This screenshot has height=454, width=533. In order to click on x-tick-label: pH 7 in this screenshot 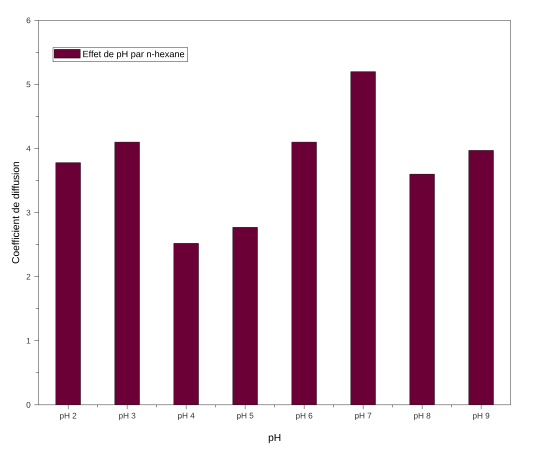, I will do `click(363, 416)`.